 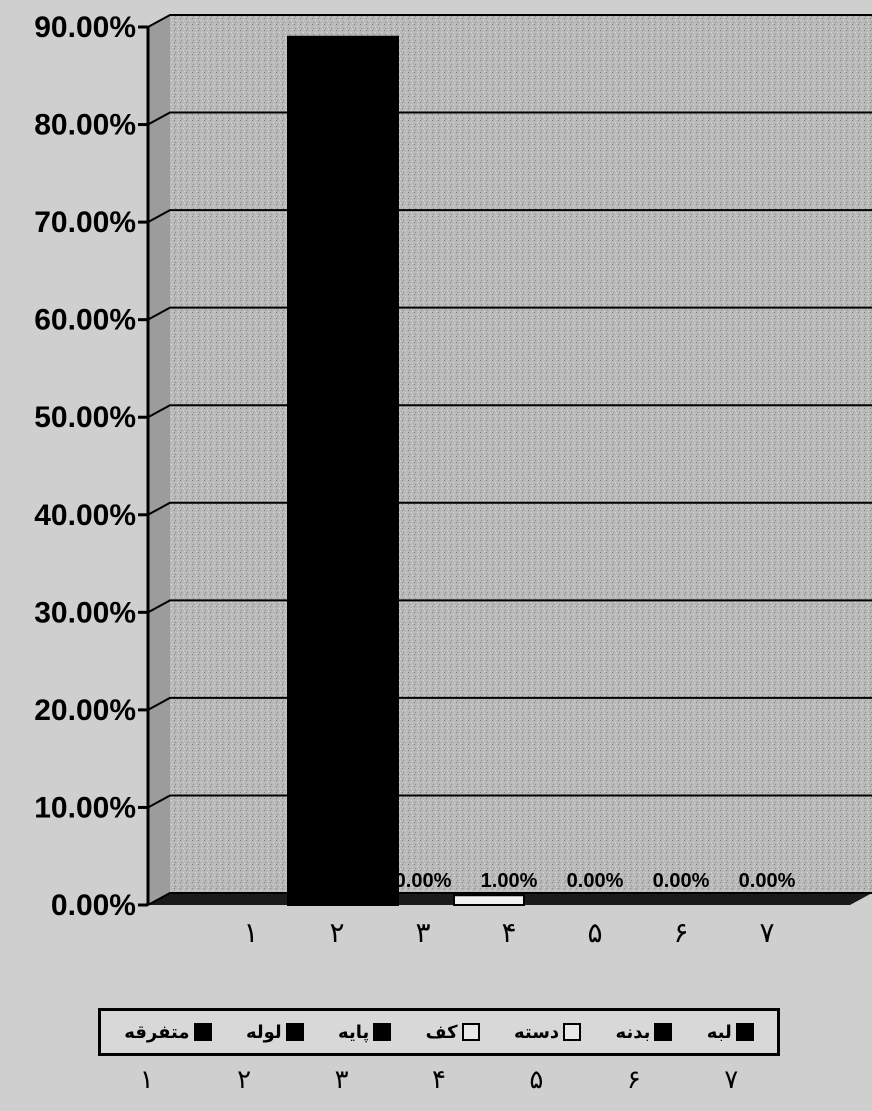 What do you see at coordinates (250, 932) in the screenshot?
I see `x-tick-label: ۱` at bounding box center [250, 932].